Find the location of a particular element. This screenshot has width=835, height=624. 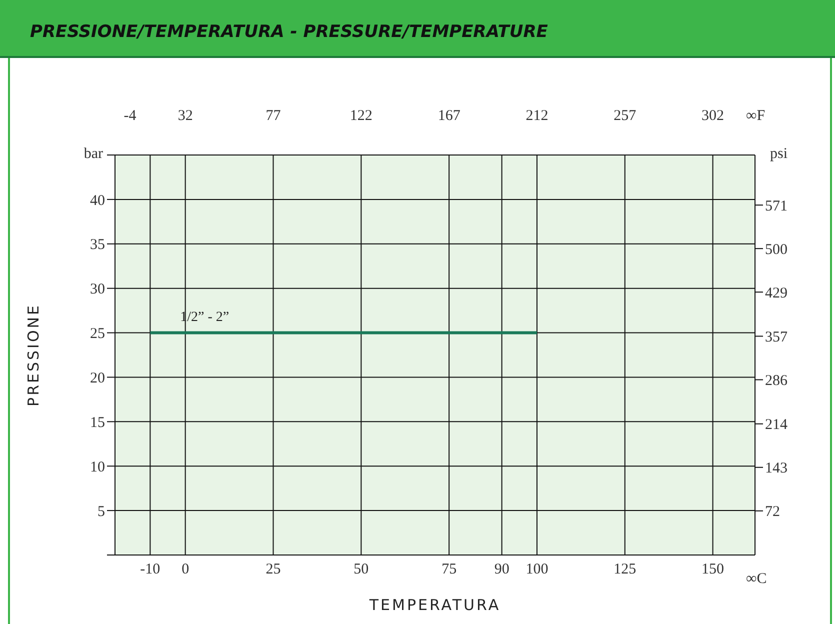

x-tick-label: 100 is located at coordinates (537, 570).